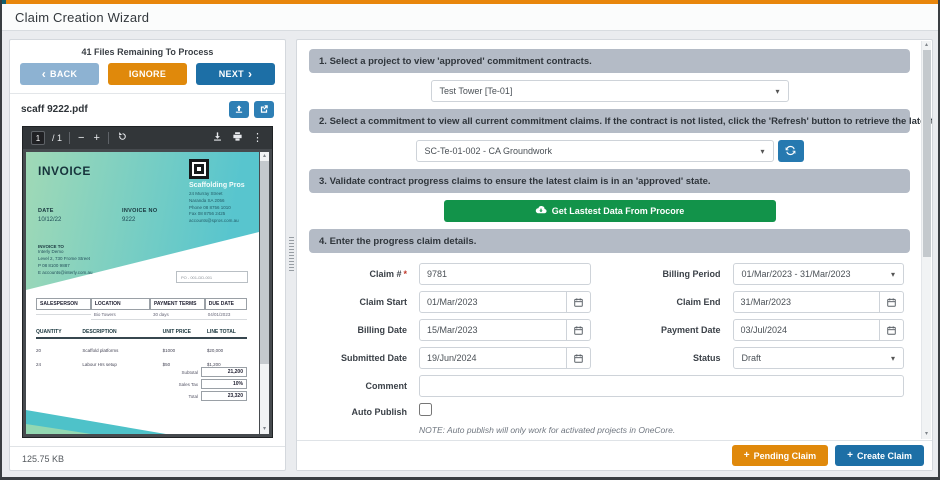 This screenshot has height=480, width=940. I want to click on next-button: NEXT ›, so click(235, 74).